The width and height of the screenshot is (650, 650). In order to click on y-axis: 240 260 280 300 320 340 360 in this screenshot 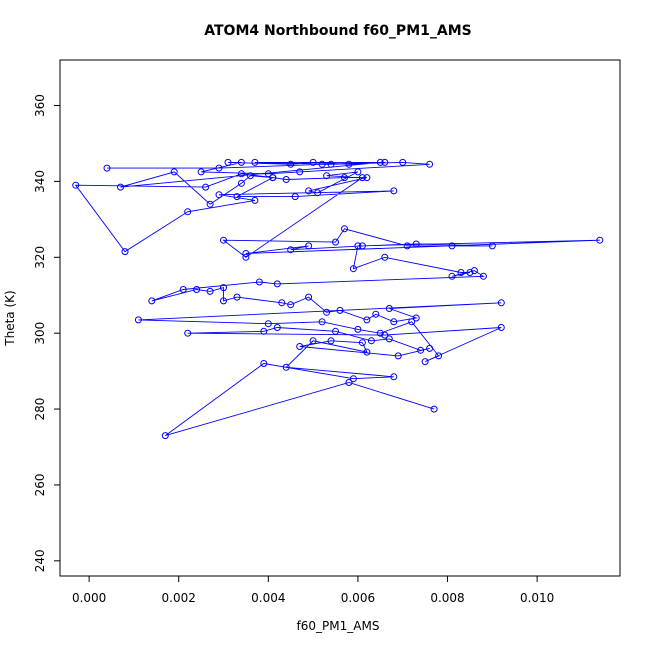, I will do `click(47, 333)`.